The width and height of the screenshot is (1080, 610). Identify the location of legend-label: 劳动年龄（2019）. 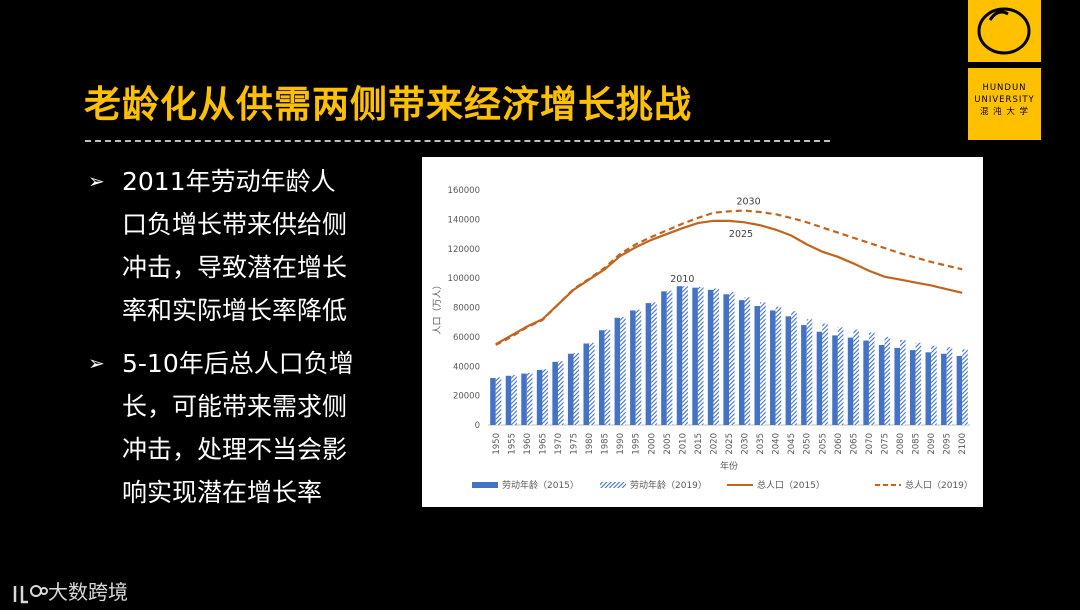
(668, 485).